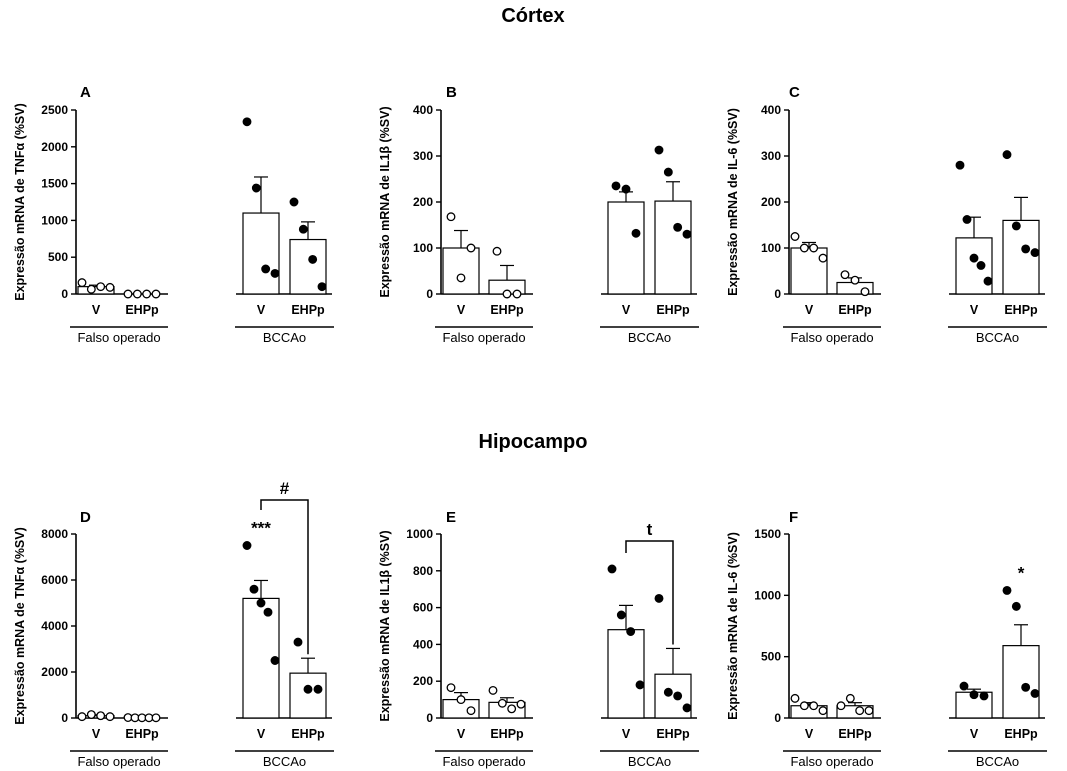 The image size is (1067, 771). Describe the element at coordinates (451, 517) in the screenshot. I see `panel-label: E` at that location.